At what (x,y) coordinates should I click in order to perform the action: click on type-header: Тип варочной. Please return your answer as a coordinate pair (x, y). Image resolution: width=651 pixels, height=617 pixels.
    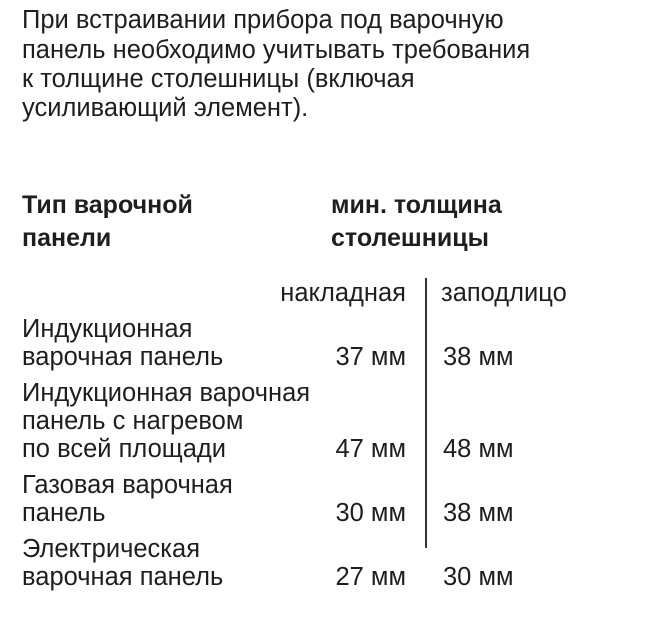
    Looking at the image, I should click on (107, 205).